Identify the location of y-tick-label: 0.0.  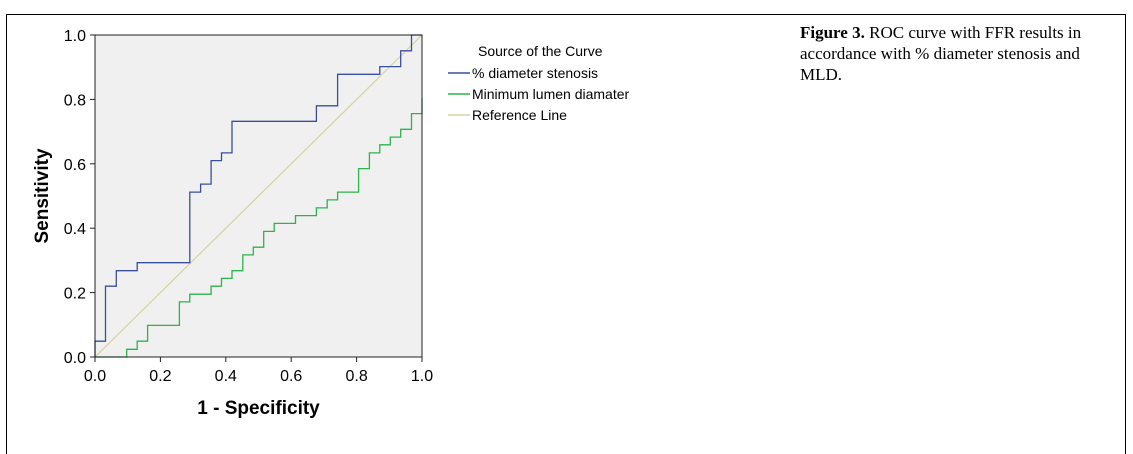
(75, 358).